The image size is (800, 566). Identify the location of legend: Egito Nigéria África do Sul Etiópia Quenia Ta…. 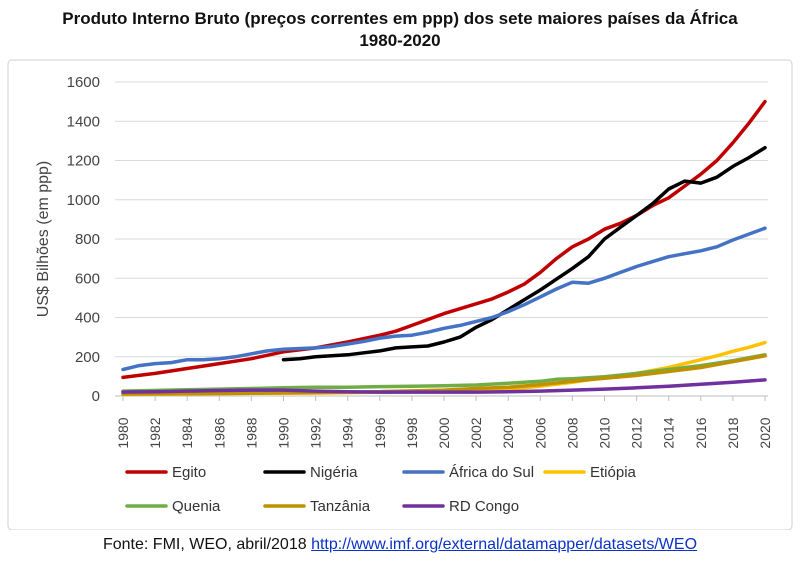
(381, 489).